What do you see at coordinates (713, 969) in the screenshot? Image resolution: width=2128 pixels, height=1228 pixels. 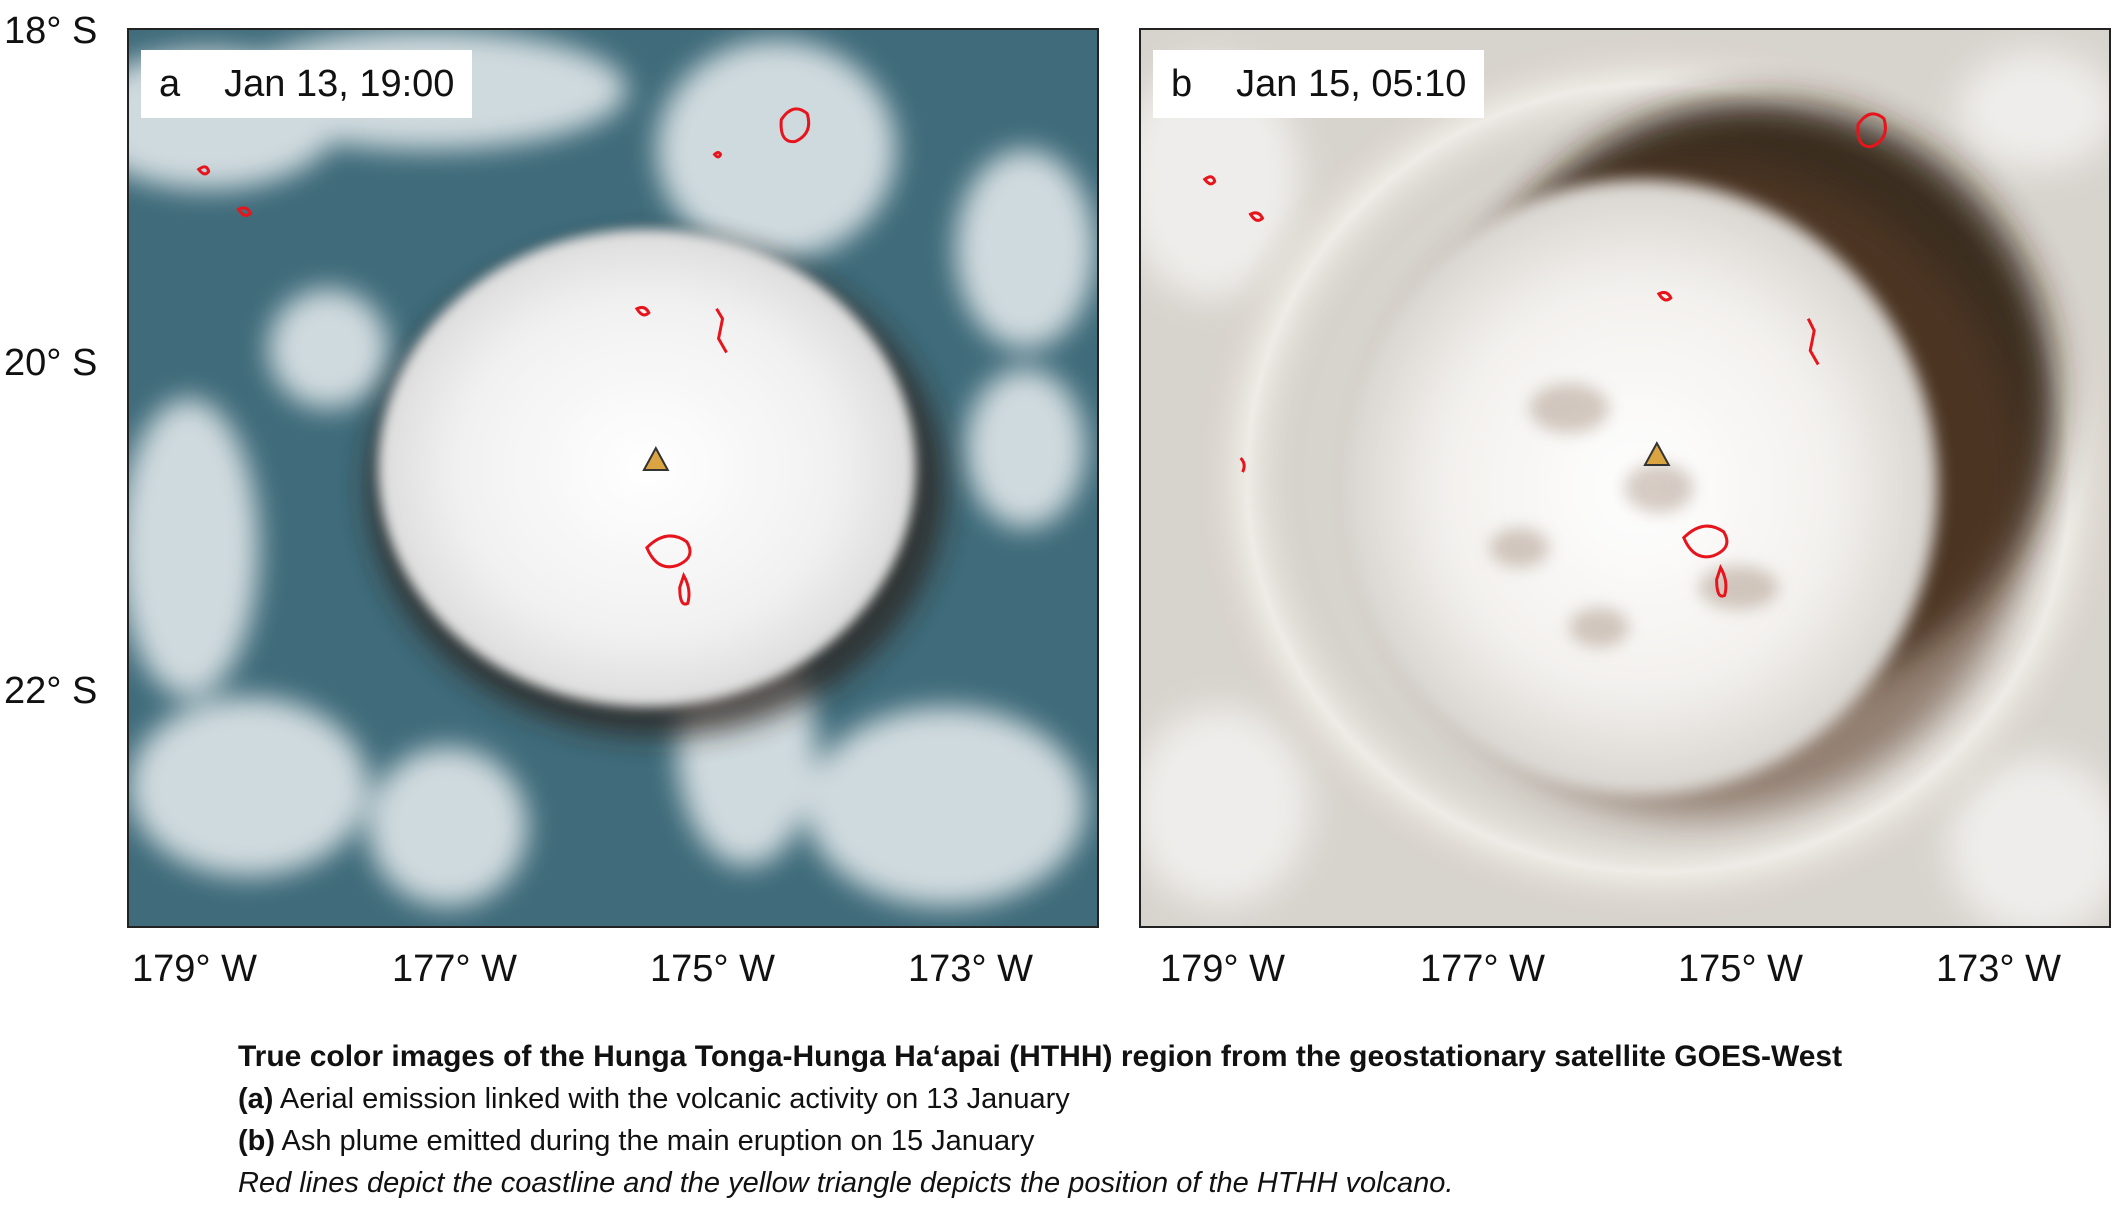 I see `lon-label-a-175w: 175° W` at bounding box center [713, 969].